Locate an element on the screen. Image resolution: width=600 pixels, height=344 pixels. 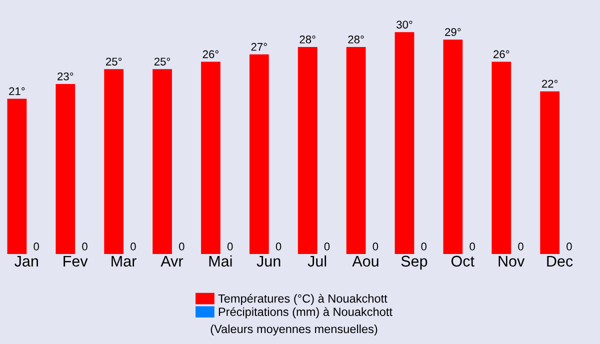
x-tick-label: Sep is located at coordinates (414, 263).